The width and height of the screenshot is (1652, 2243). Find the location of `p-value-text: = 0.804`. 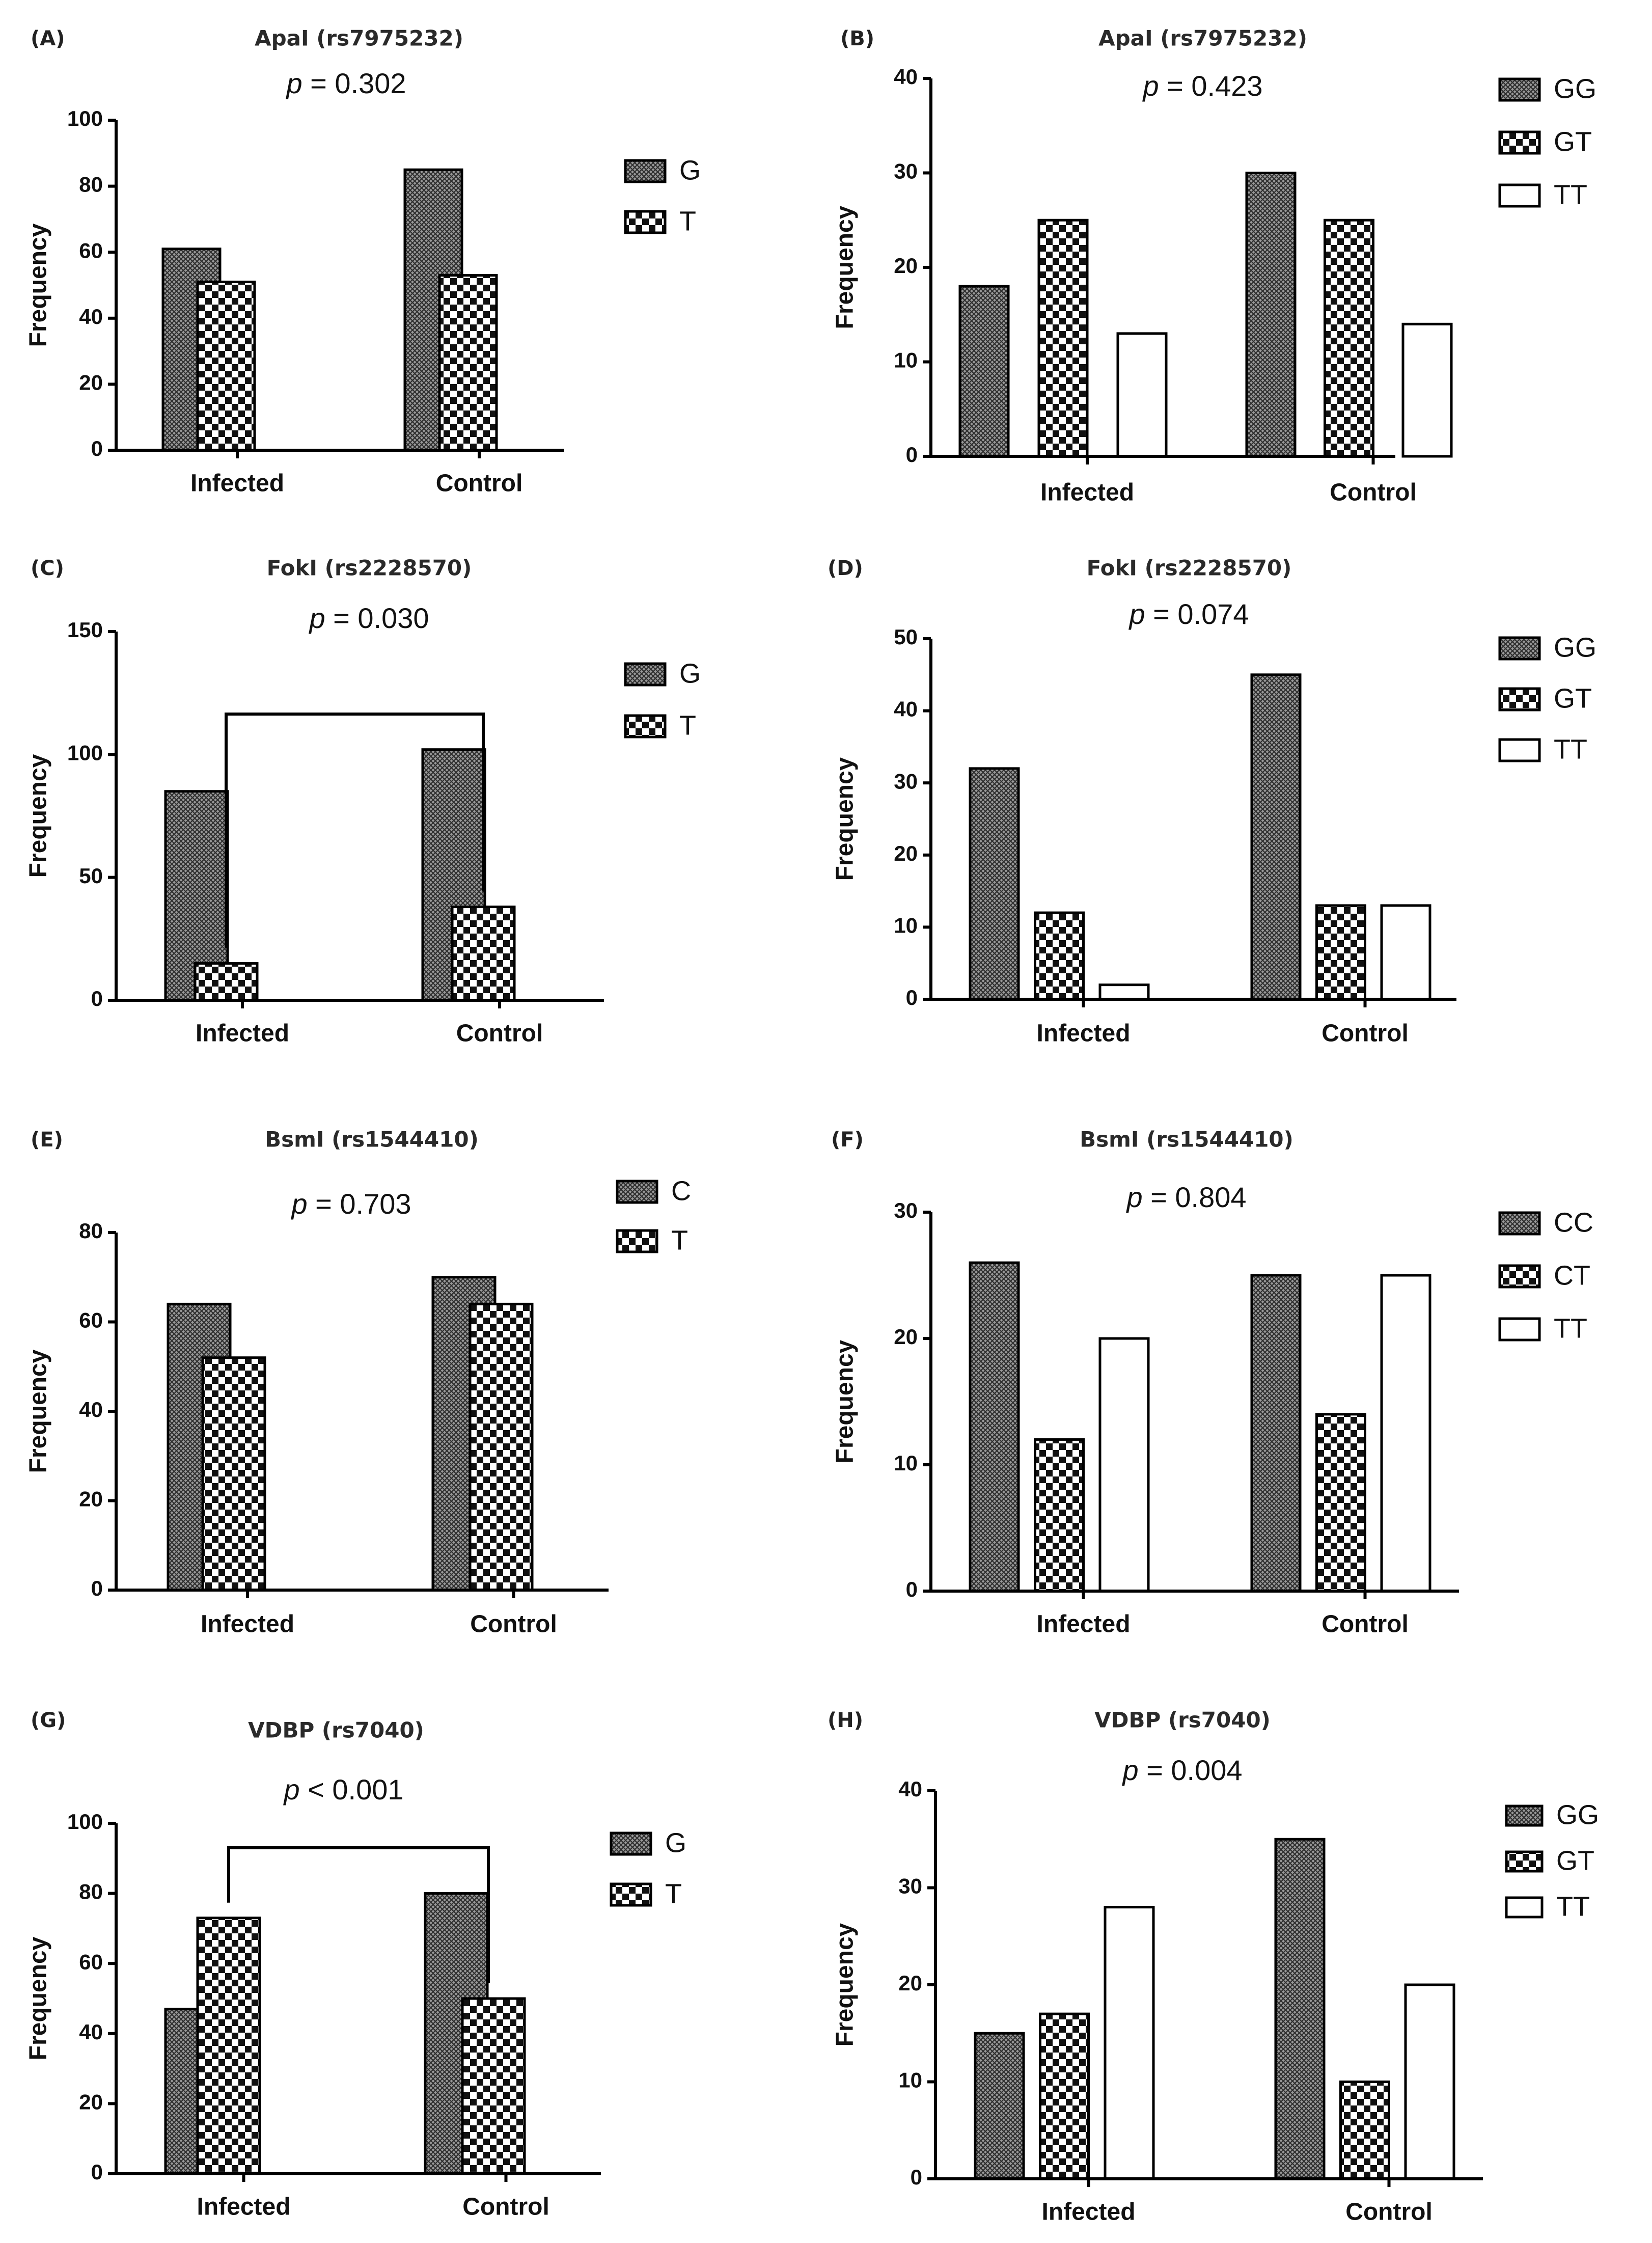

p-value-text: = 0.804 is located at coordinates (1195, 1197).